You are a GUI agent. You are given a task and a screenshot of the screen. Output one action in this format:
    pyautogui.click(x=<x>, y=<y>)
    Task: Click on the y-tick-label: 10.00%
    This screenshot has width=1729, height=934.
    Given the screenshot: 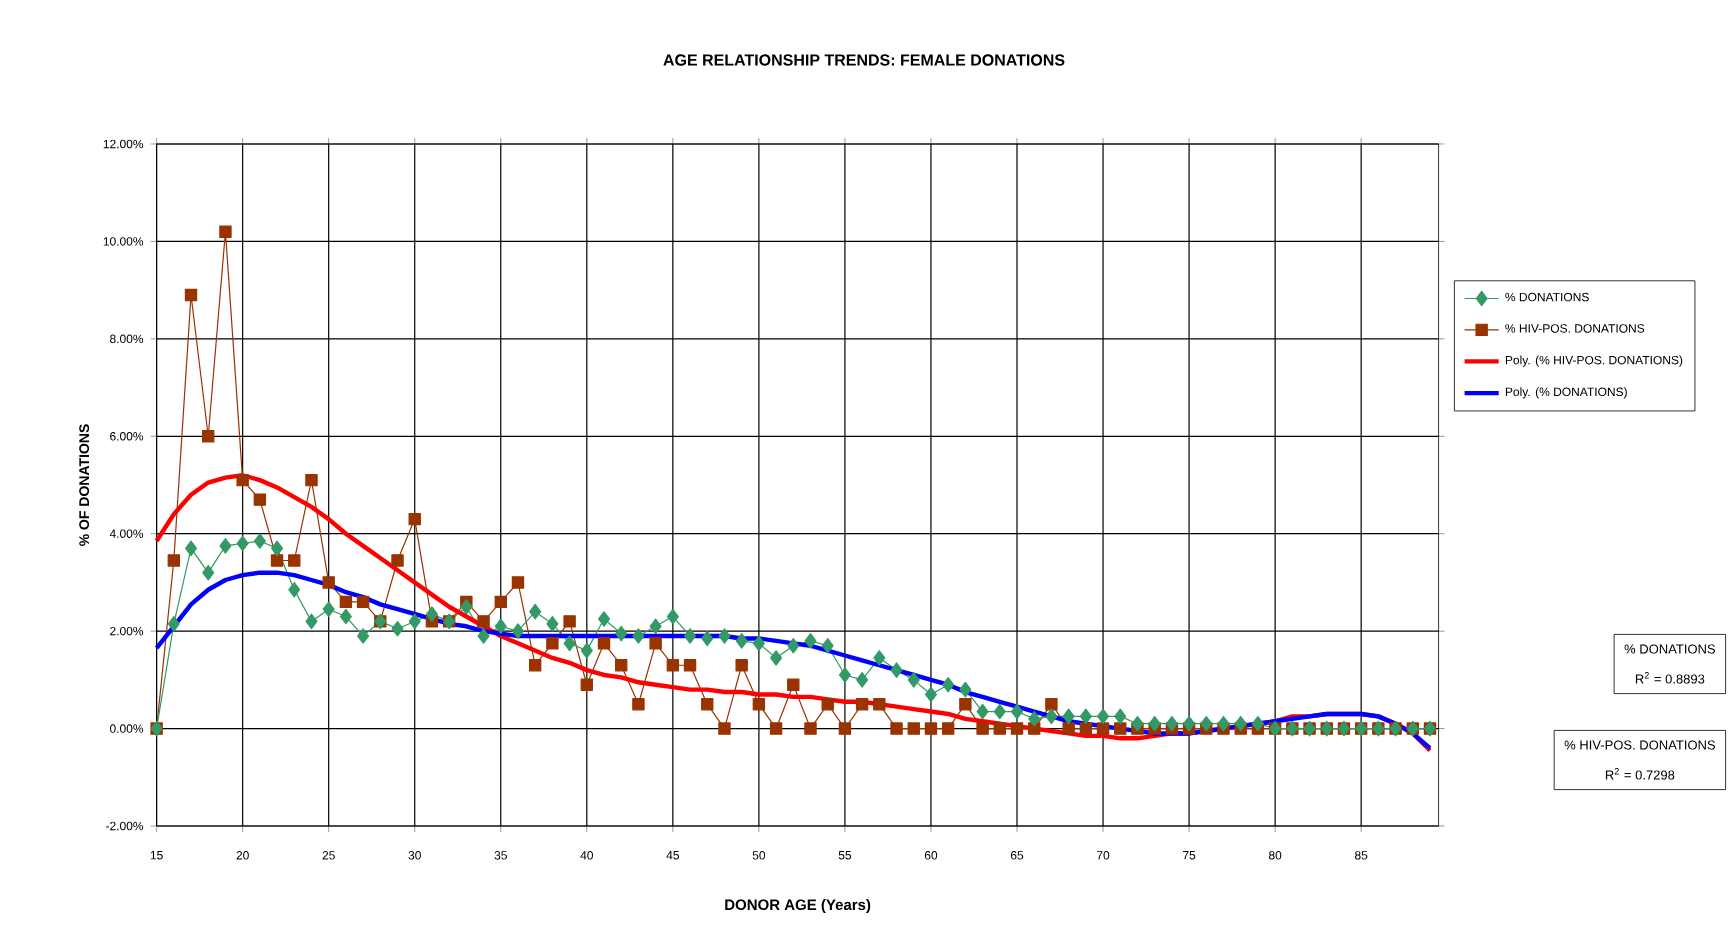 What is the action you would take?
    pyautogui.click(x=123, y=241)
    